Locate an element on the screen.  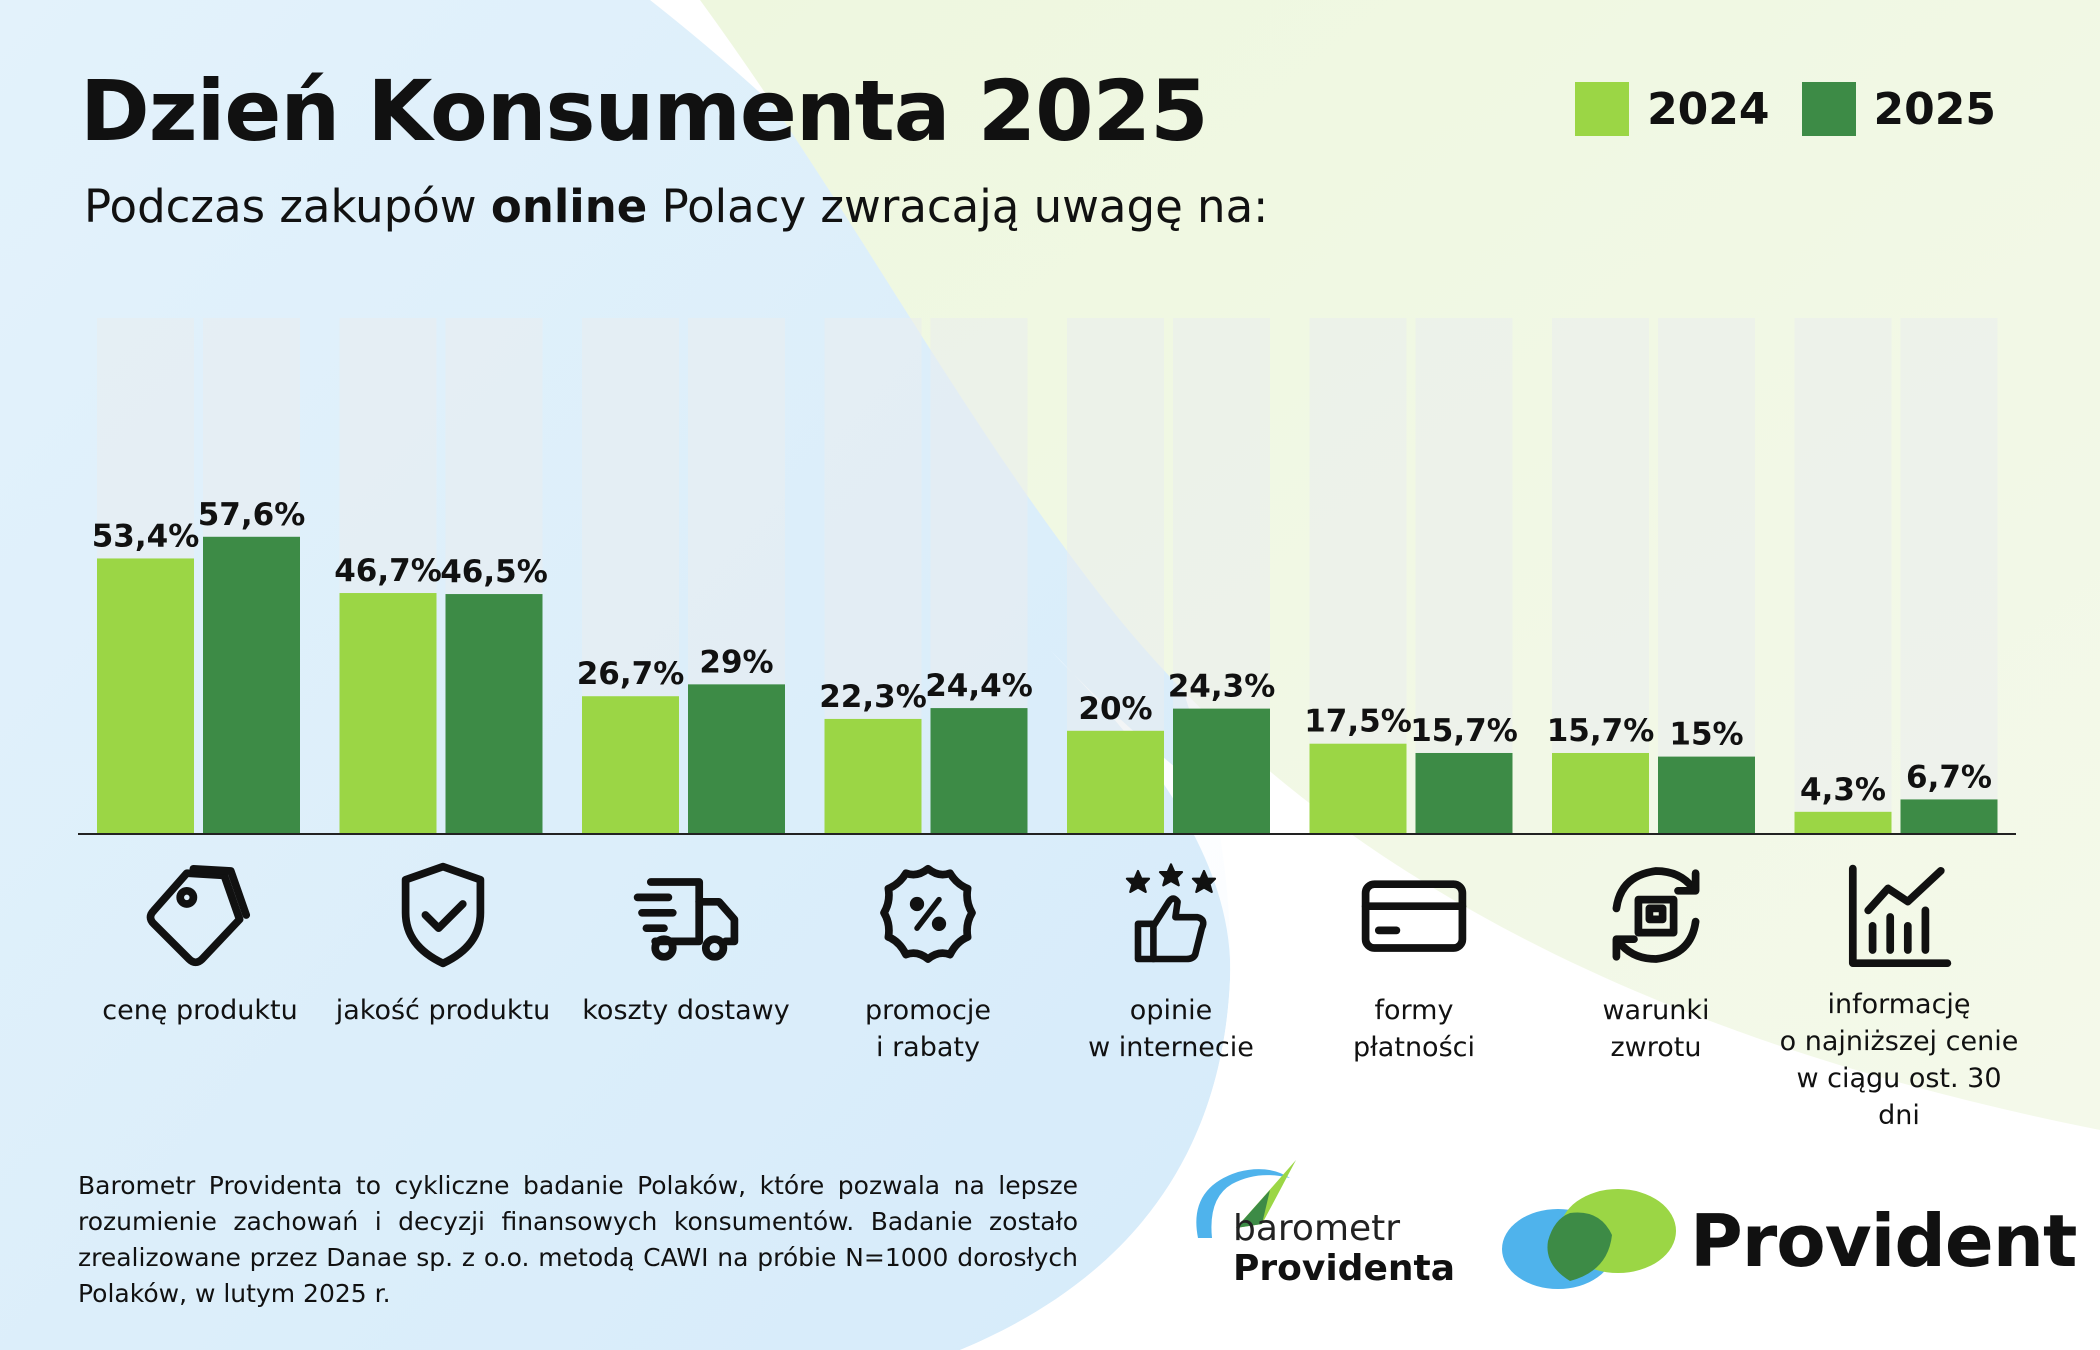
legend-label-2024: 2024 is located at coordinates (1708, 109).